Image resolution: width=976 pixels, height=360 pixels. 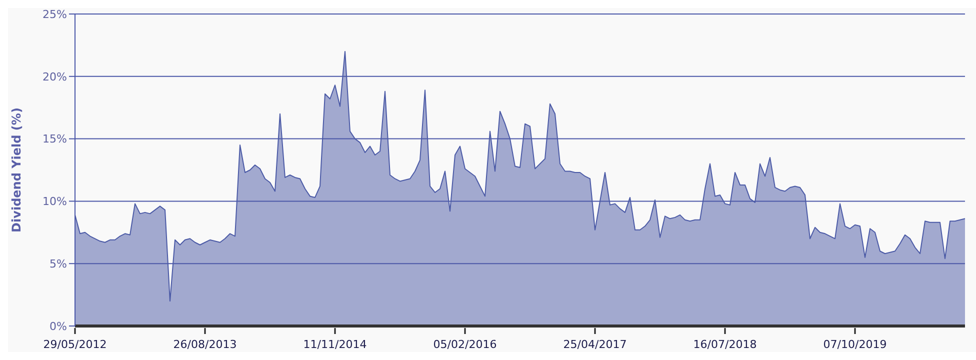 What do you see at coordinates (54, 14) in the screenshot?
I see `y-tick-label: 25%` at bounding box center [54, 14].